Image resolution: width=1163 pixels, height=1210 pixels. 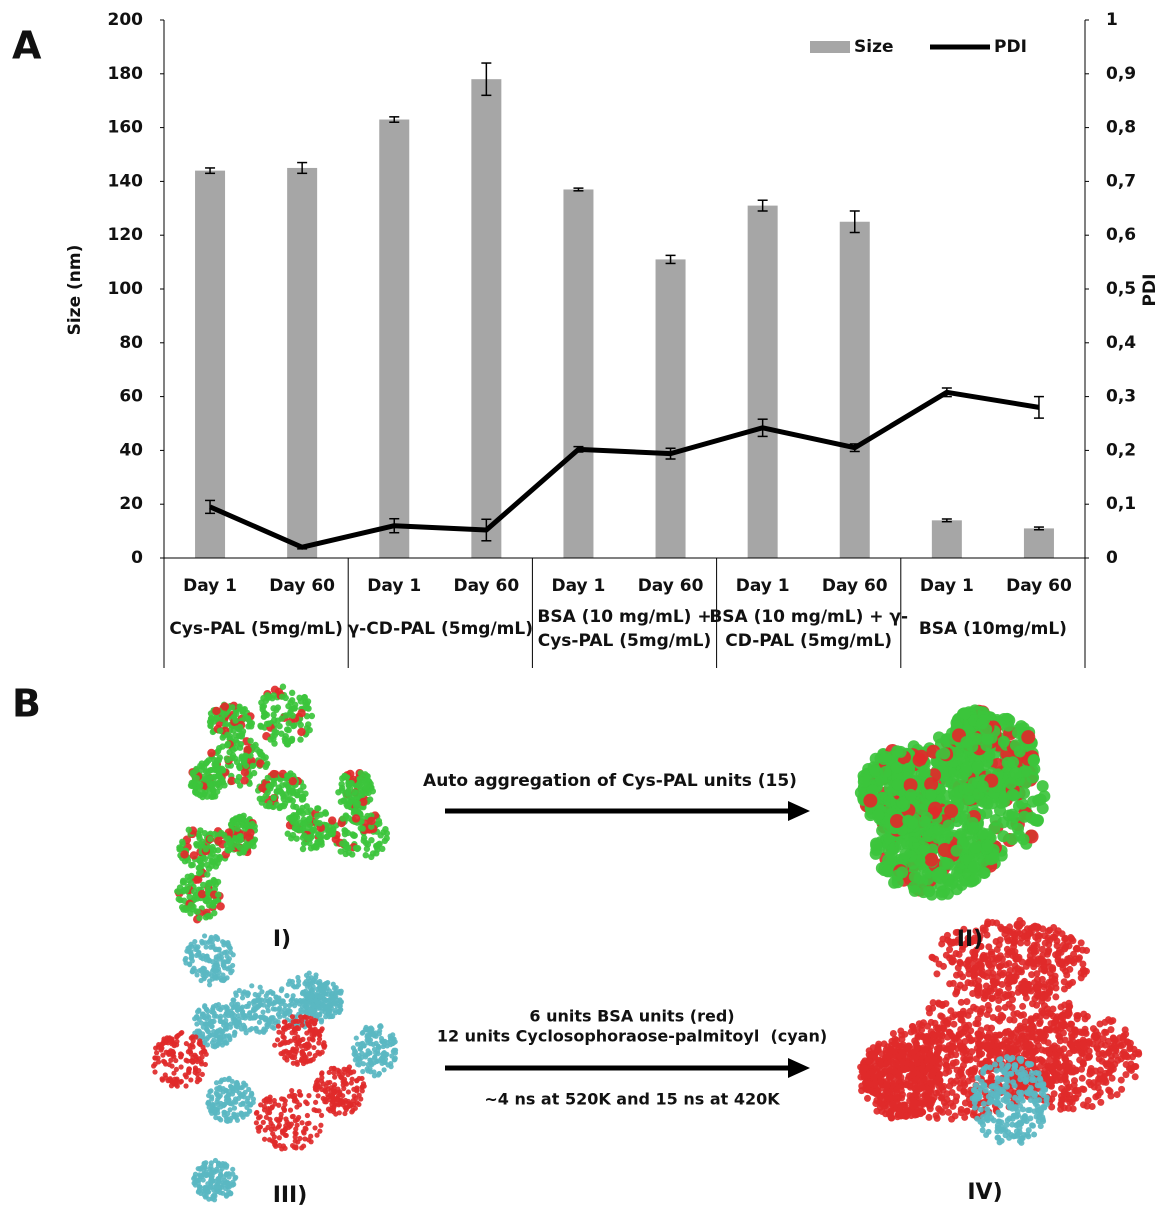 What do you see at coordinates (27, 46) in the screenshot?
I see `panel-label: A` at bounding box center [27, 46].